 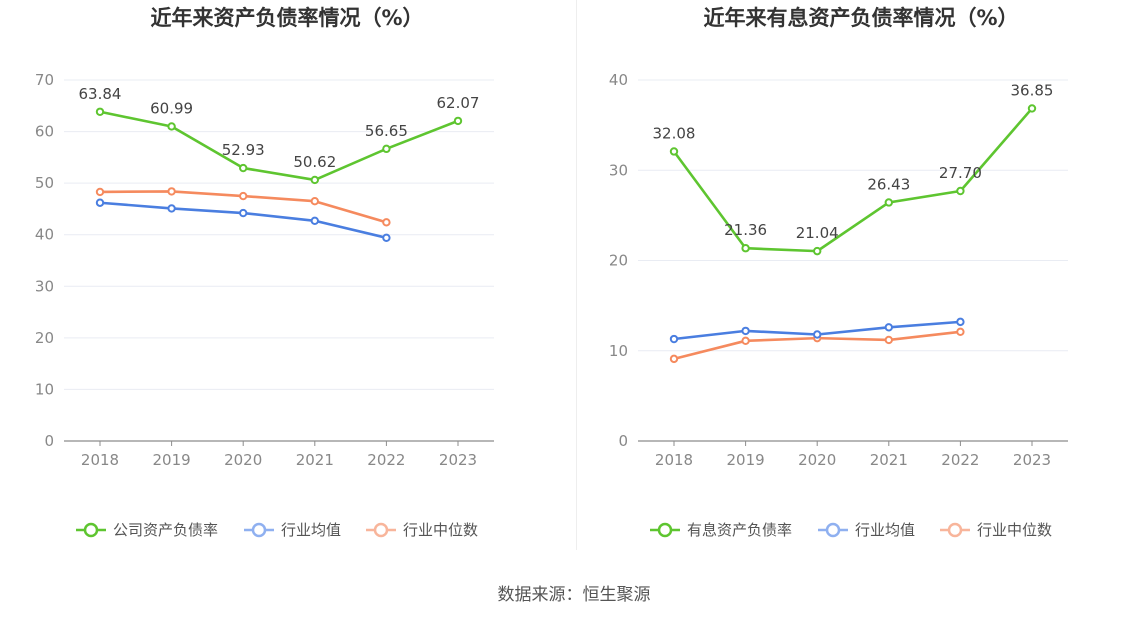 What do you see at coordinates (243, 150) in the screenshot?
I see `data-label: 52.93` at bounding box center [243, 150].